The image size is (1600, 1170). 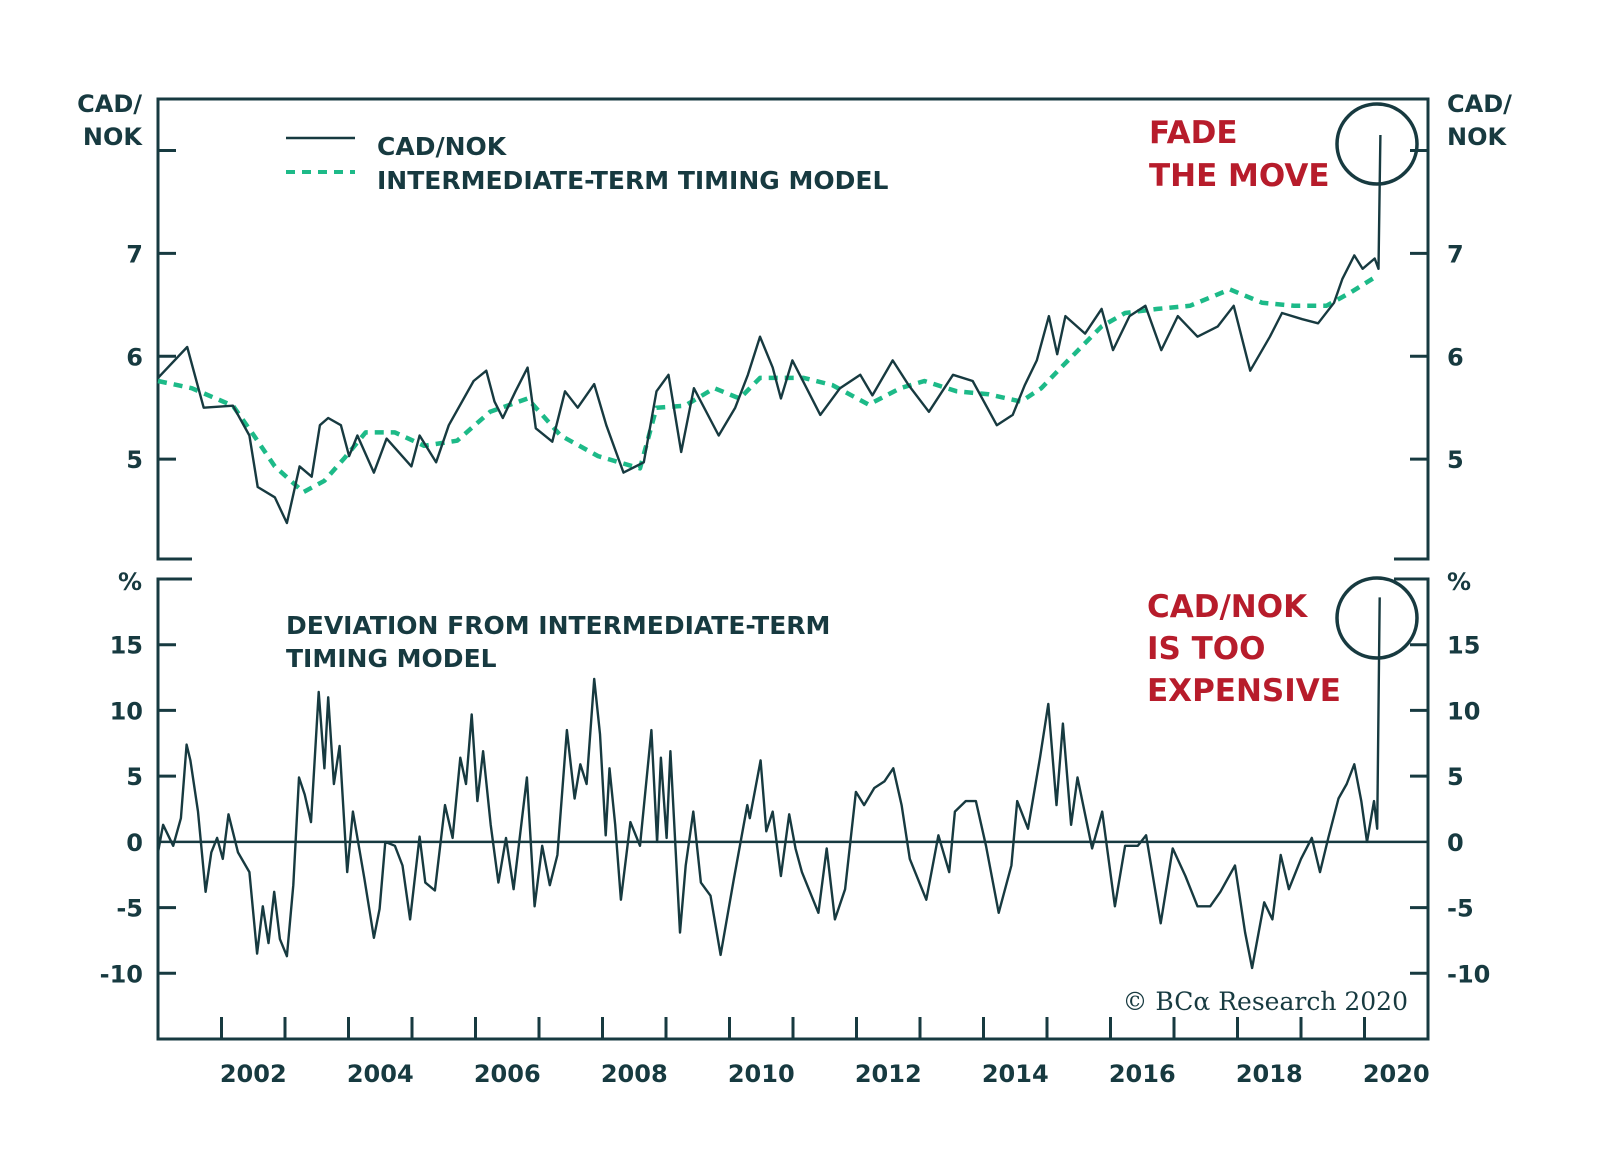 I want to click on xtick-label-2008: 2008, so click(x=634, y=1074).